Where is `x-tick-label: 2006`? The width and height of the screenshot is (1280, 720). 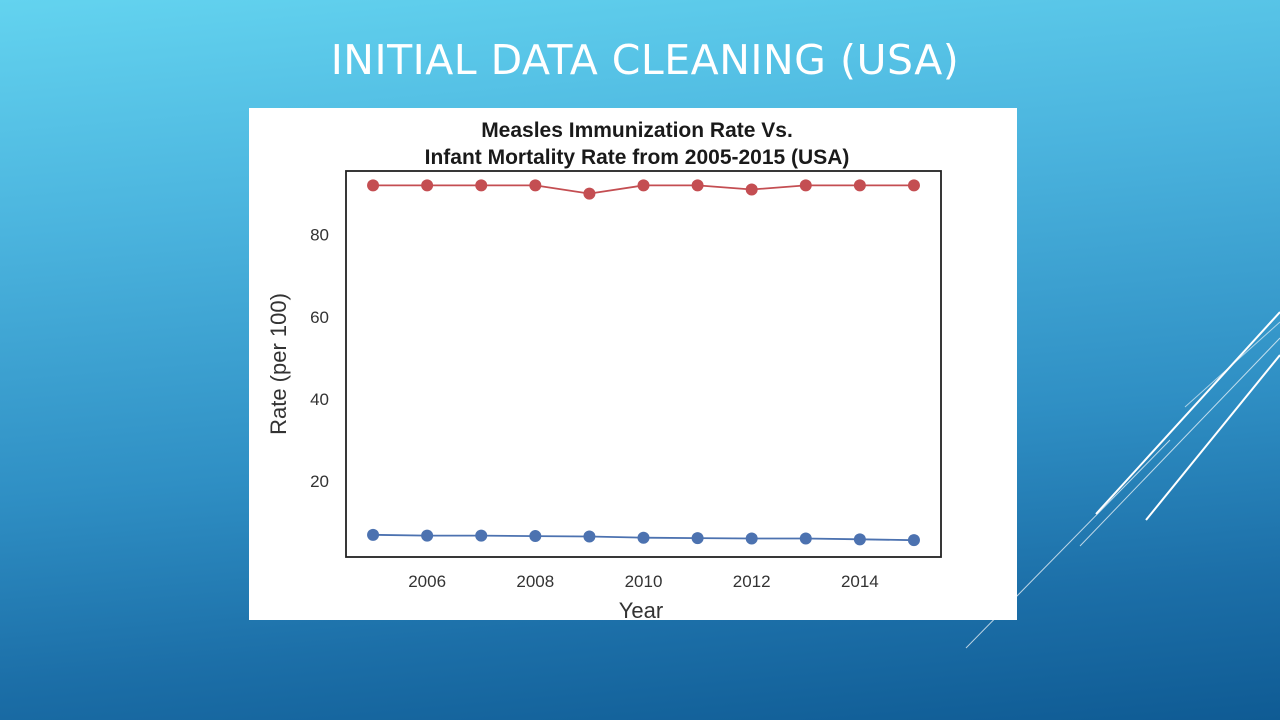 x-tick-label: 2006 is located at coordinates (427, 581).